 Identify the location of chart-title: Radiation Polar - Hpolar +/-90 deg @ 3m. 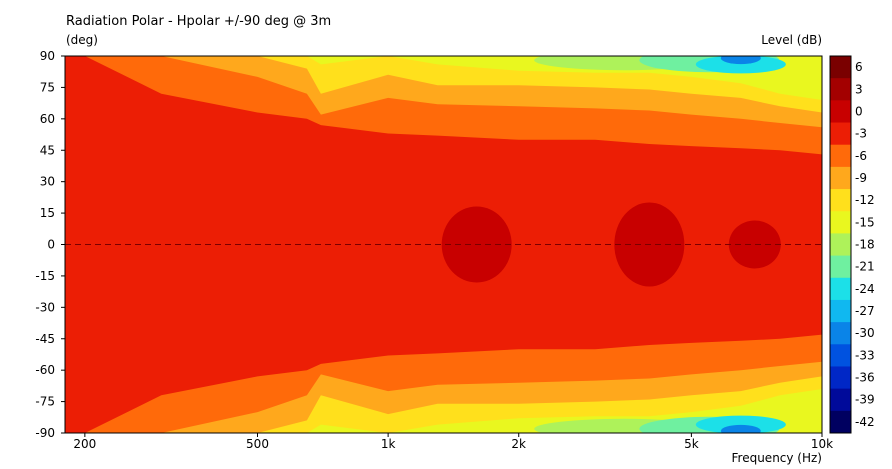
(198, 21).